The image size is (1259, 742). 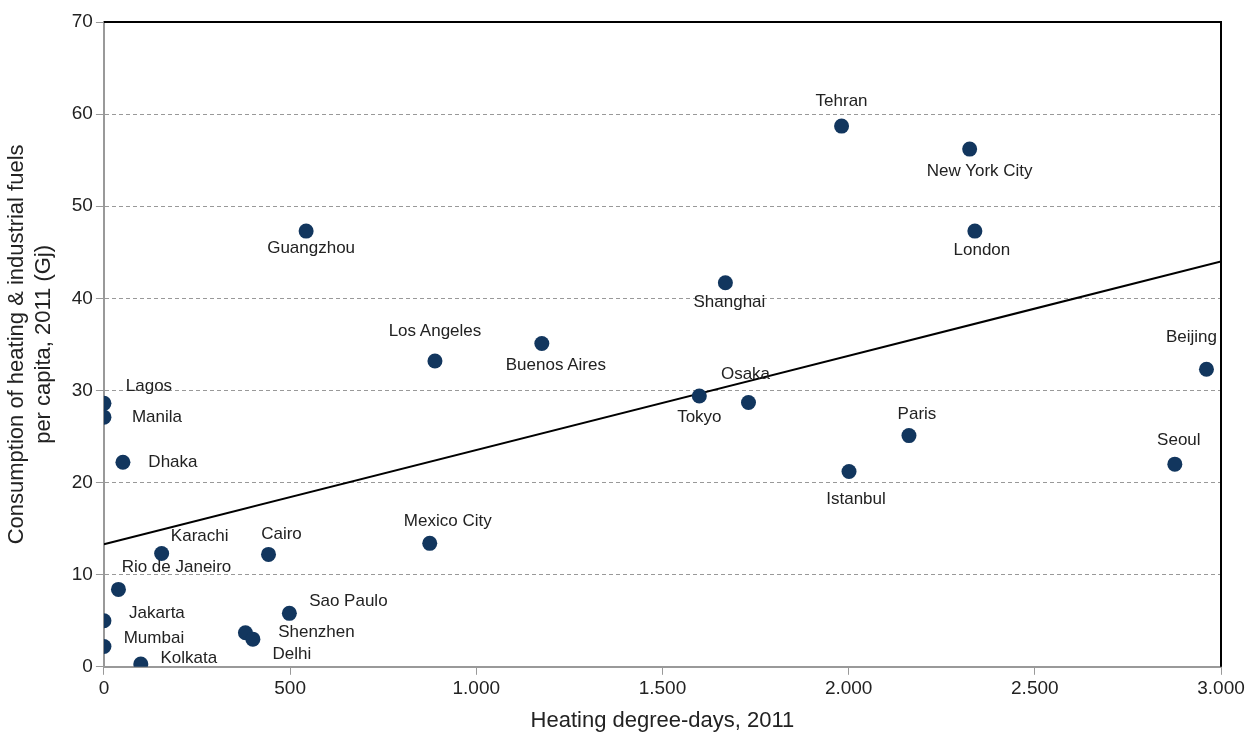 What do you see at coordinates (699, 416) in the screenshot?
I see `annotation: Tokyo` at bounding box center [699, 416].